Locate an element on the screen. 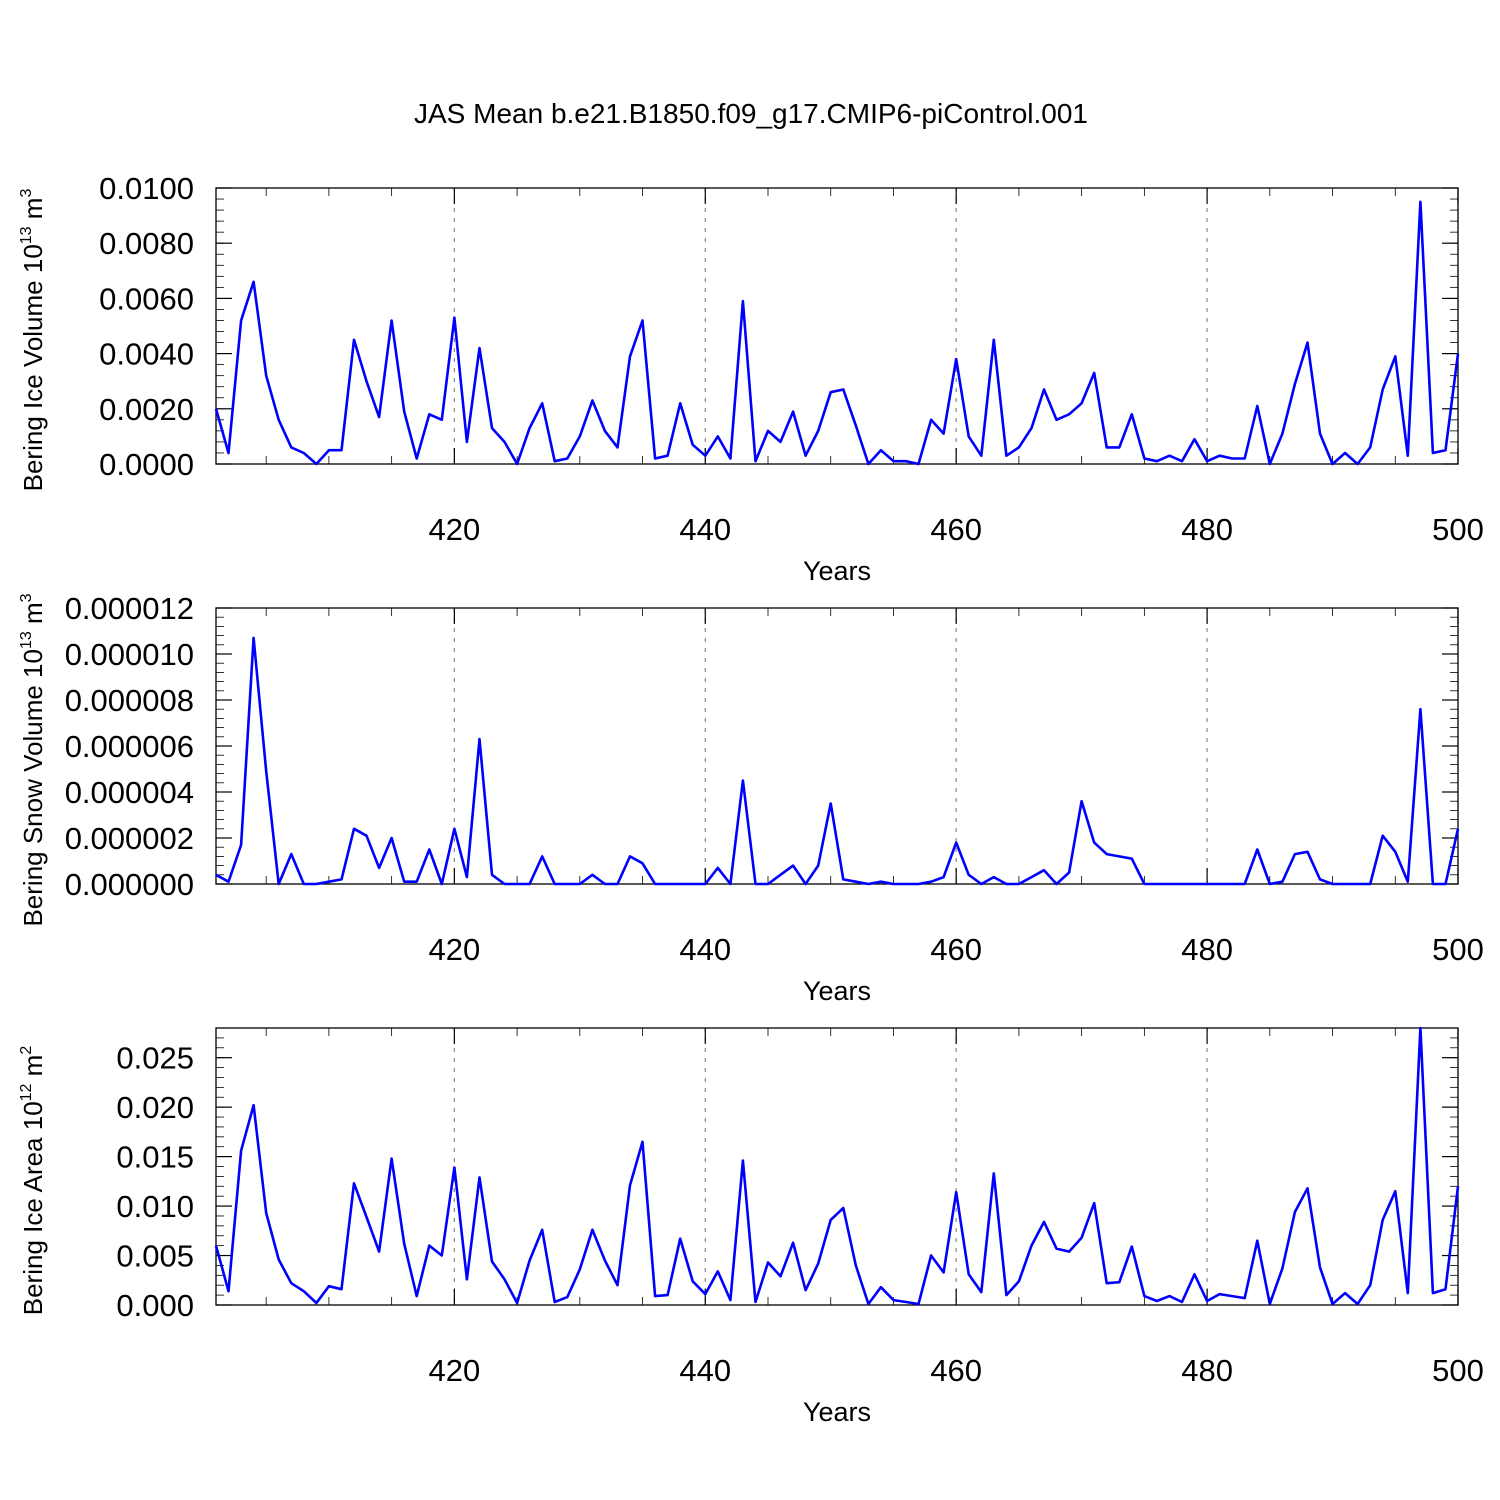  y-tick-label: 0.0040 is located at coordinates (146, 354).